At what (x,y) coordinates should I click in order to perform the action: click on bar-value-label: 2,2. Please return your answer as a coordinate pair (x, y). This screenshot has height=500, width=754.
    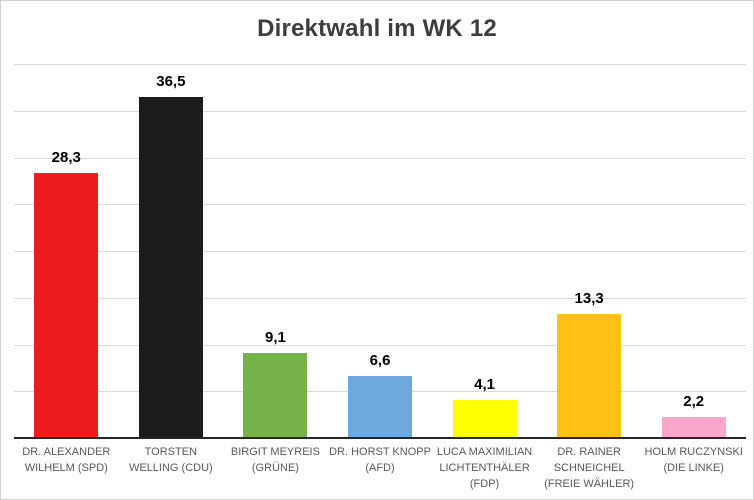
    Looking at the image, I should click on (694, 402).